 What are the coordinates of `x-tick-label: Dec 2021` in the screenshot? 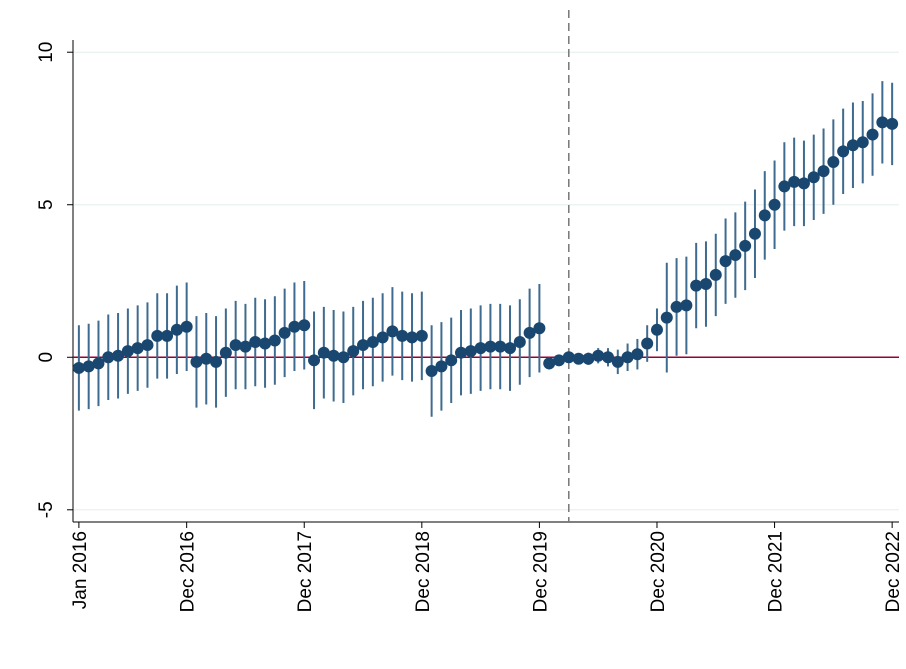 It's located at (776, 571).